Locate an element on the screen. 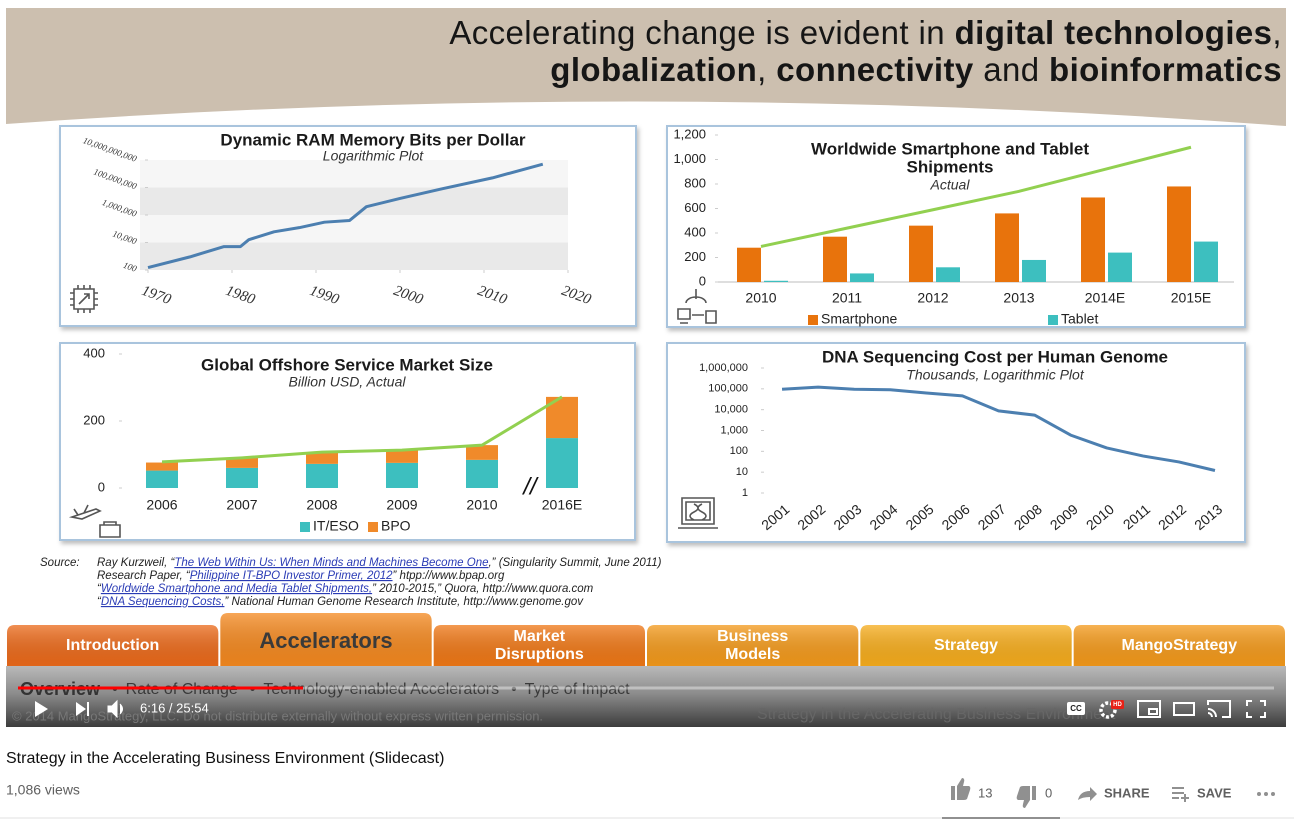 This screenshot has height=831, width=1294. next-button is located at coordinates (82, 709).